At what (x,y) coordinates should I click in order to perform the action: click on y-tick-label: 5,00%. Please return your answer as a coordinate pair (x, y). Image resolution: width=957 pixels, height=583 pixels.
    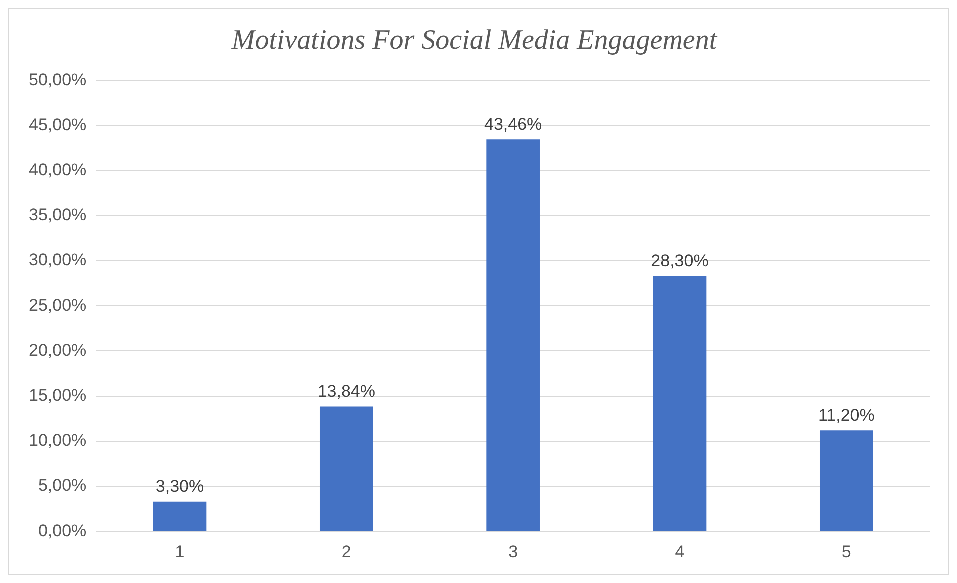
    Looking at the image, I should click on (62, 486).